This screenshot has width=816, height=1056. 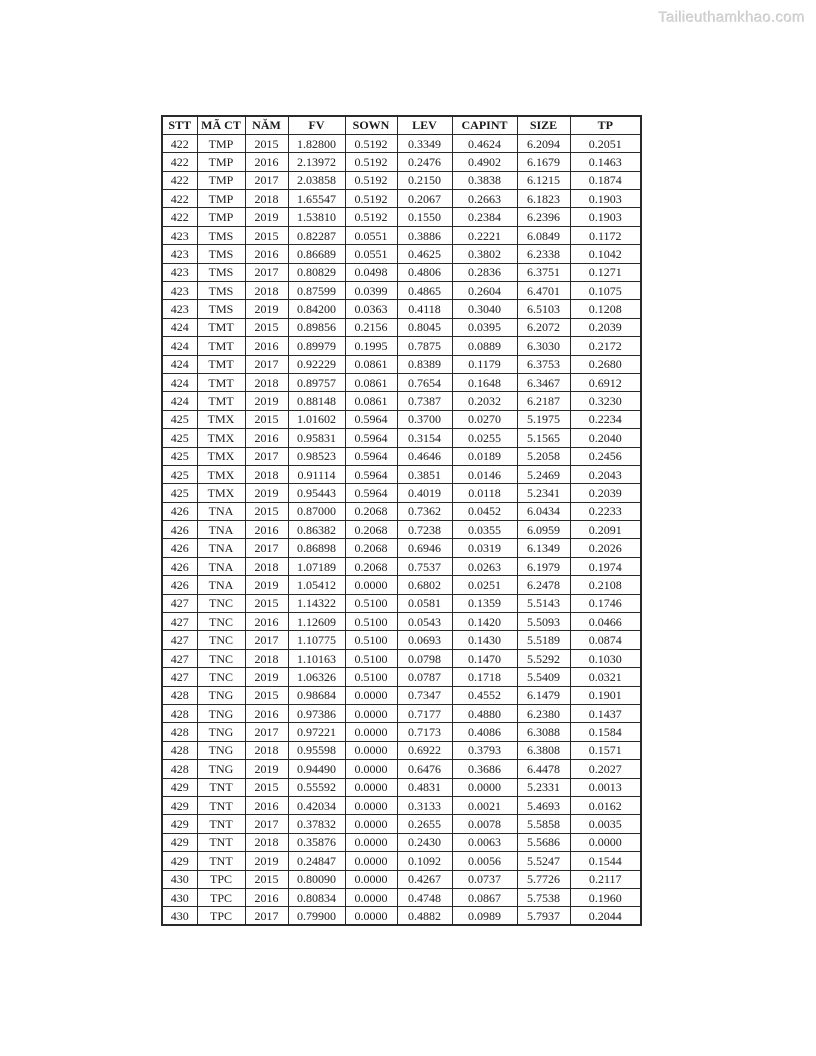 What do you see at coordinates (605, 382) in the screenshot?
I see `table-cell: 0.6912` at bounding box center [605, 382].